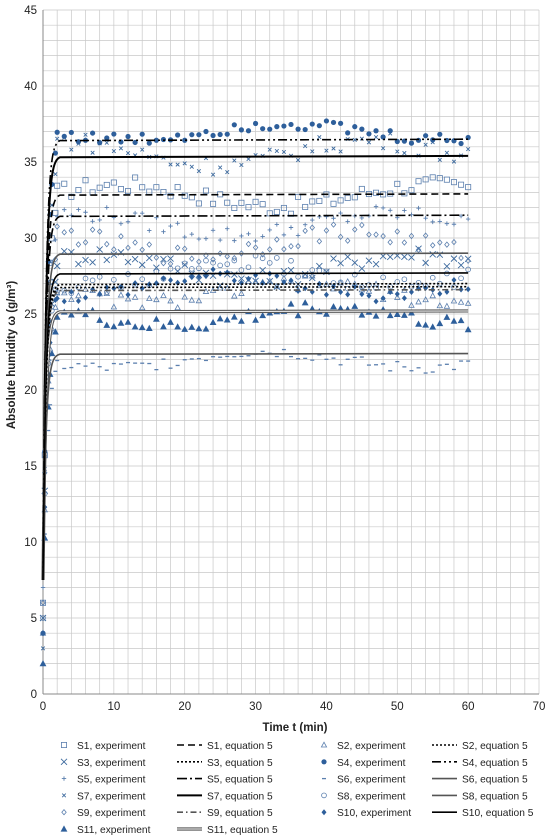 This screenshot has height=839, width=550. I want to click on legend-label: S8, equation 5, so click(495, 796).